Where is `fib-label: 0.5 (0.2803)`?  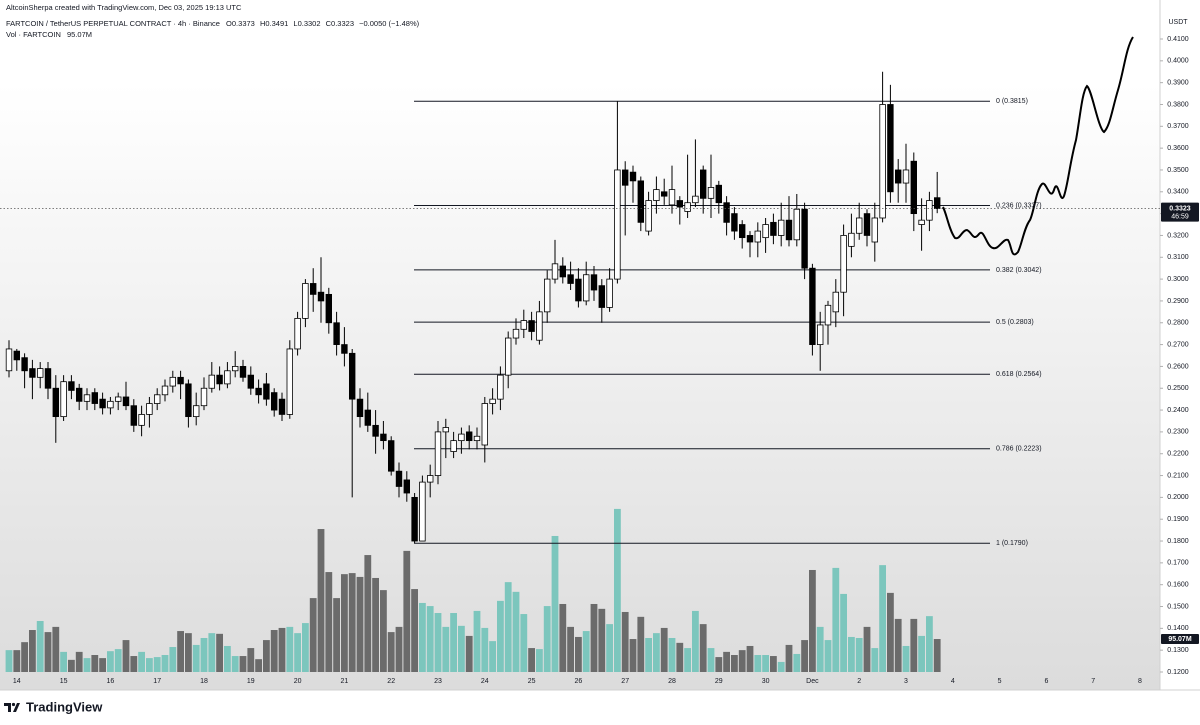 fib-label: 0.5 (0.2803) is located at coordinates (1015, 322).